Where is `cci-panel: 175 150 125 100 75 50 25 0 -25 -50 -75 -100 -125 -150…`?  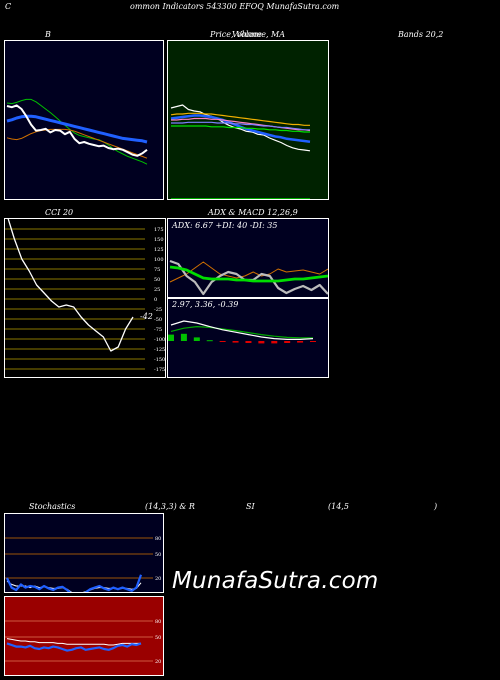
cci-panel: 175 150 125 100 75 50 25 0 -25 -50 -75 -100 -125 -150… is located at coordinates (85, 298).